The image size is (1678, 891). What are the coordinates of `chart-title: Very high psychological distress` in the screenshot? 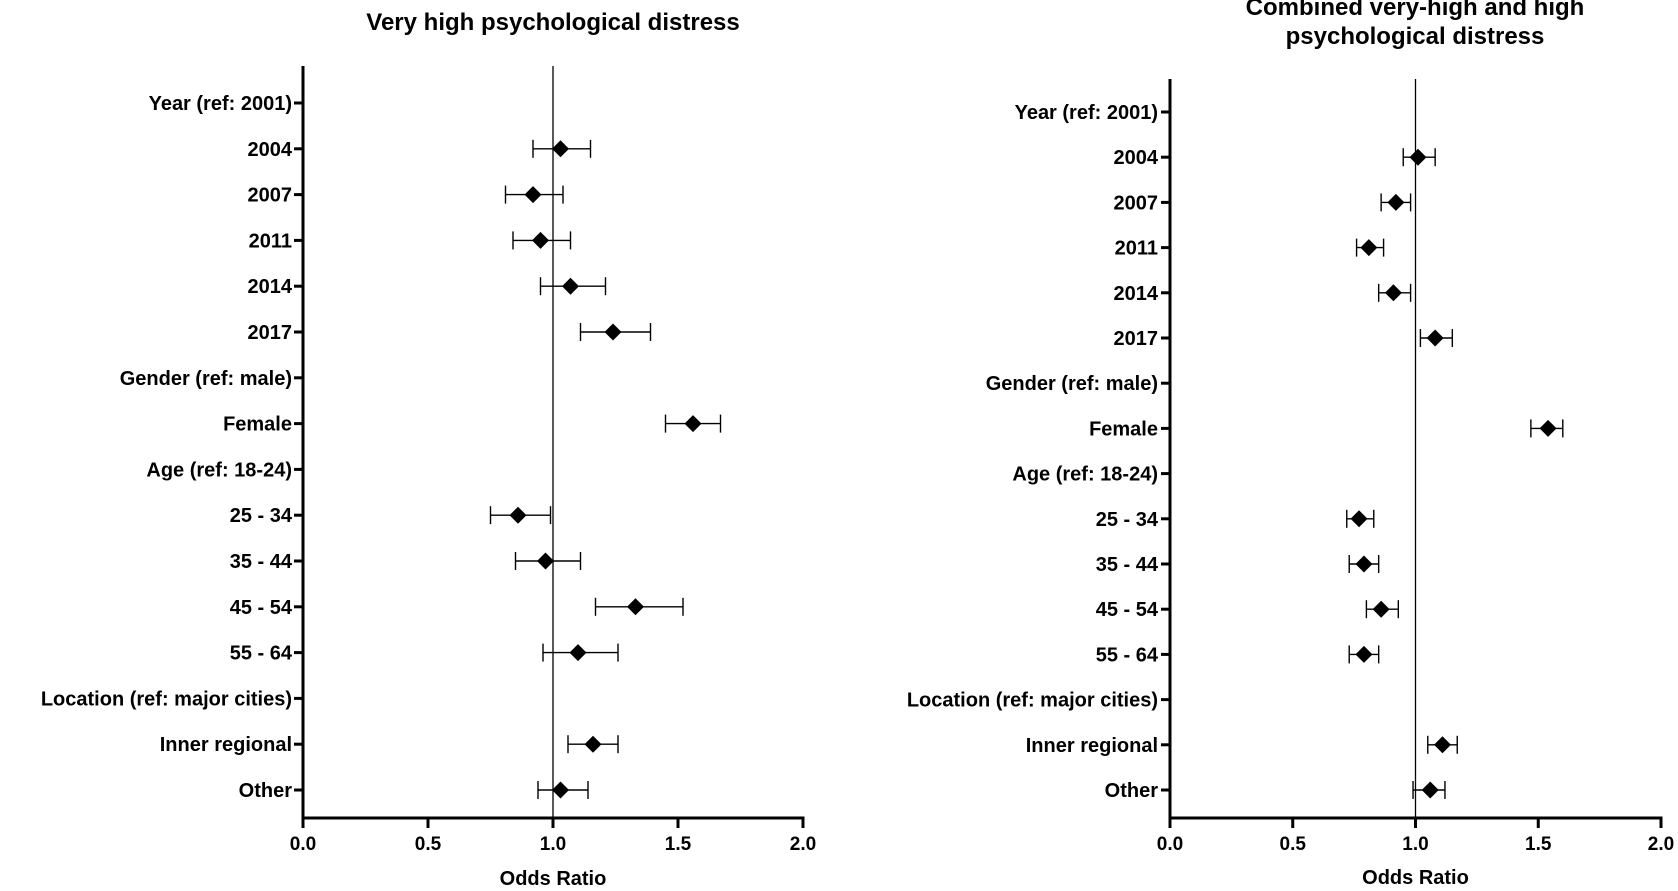 It's located at (552, 22).